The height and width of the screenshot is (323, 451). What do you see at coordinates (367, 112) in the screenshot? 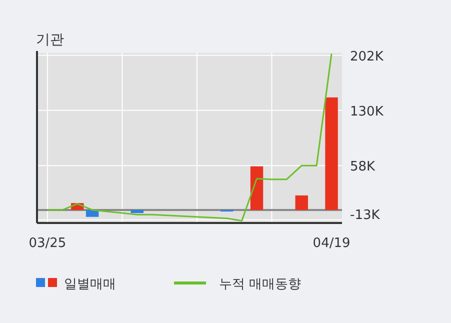
I see `y-tick-label: 130K` at bounding box center [367, 112].